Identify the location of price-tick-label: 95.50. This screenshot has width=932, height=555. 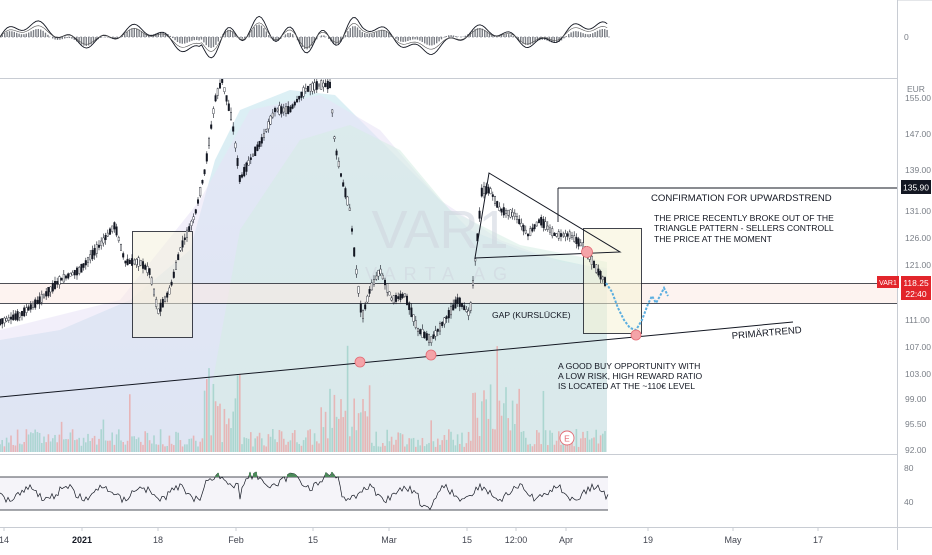
(916, 424).